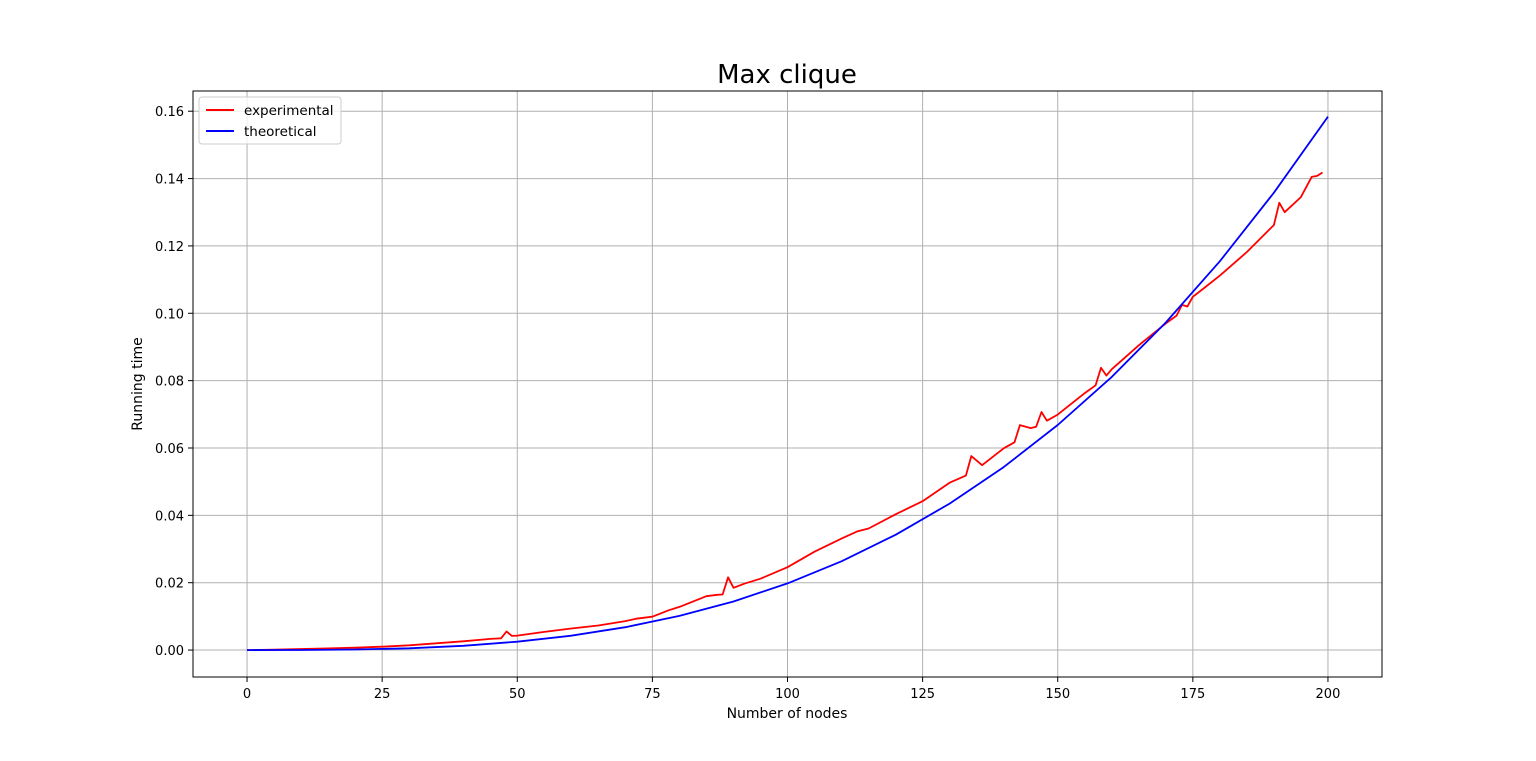 Image resolution: width=1536 pixels, height=761 pixels. I want to click on x-tick-label: 125, so click(922, 694).